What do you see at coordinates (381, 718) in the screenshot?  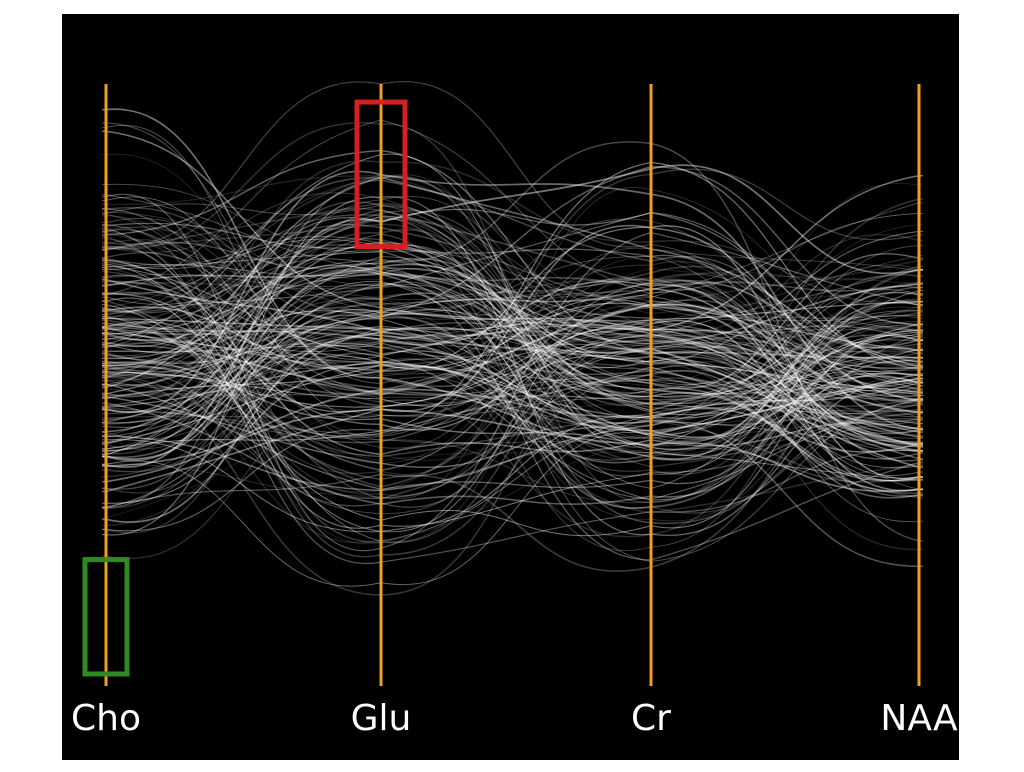 I see `axis-label-glu: Glu` at bounding box center [381, 718].